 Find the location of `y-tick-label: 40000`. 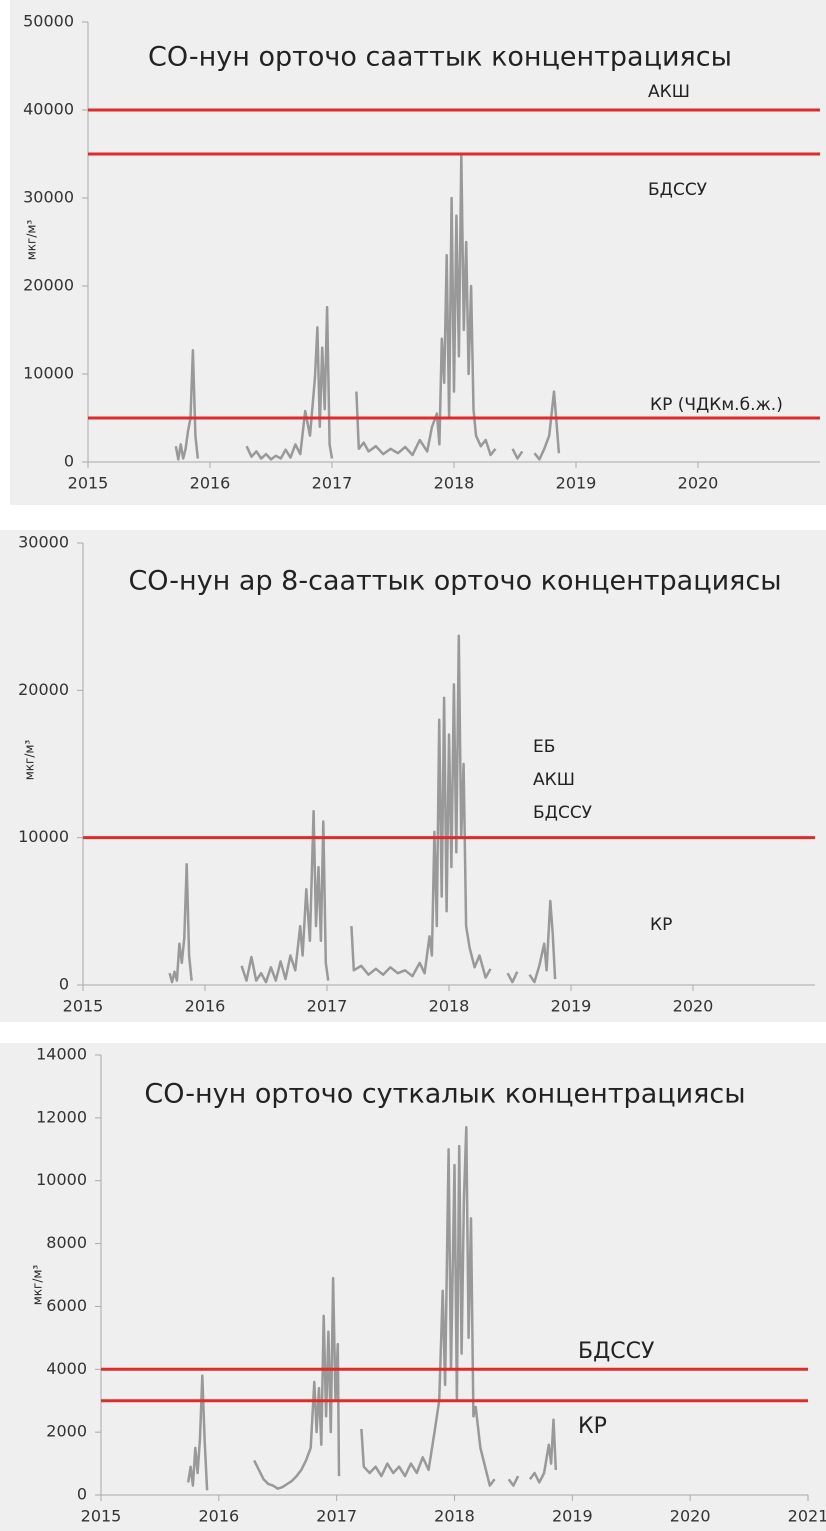

y-tick-label: 40000 is located at coordinates (48, 109).